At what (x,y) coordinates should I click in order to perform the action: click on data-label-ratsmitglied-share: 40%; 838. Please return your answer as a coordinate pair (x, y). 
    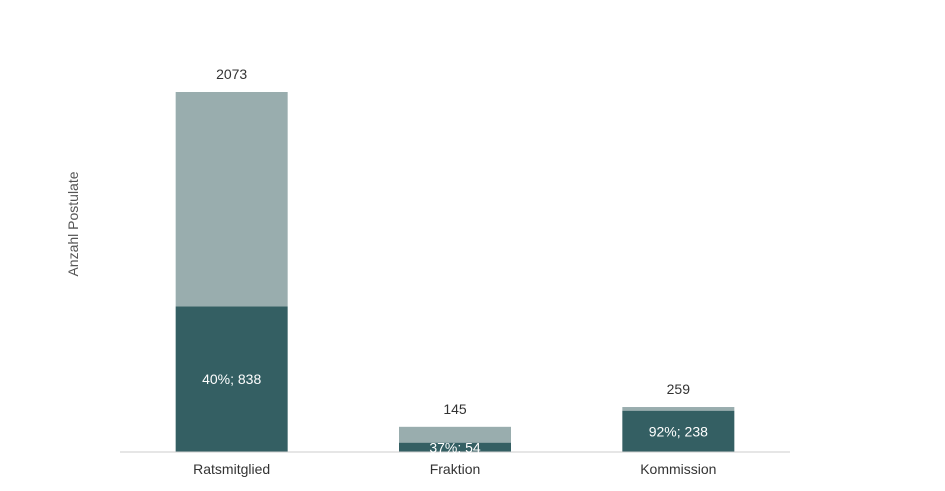
    Looking at the image, I should click on (231, 379).